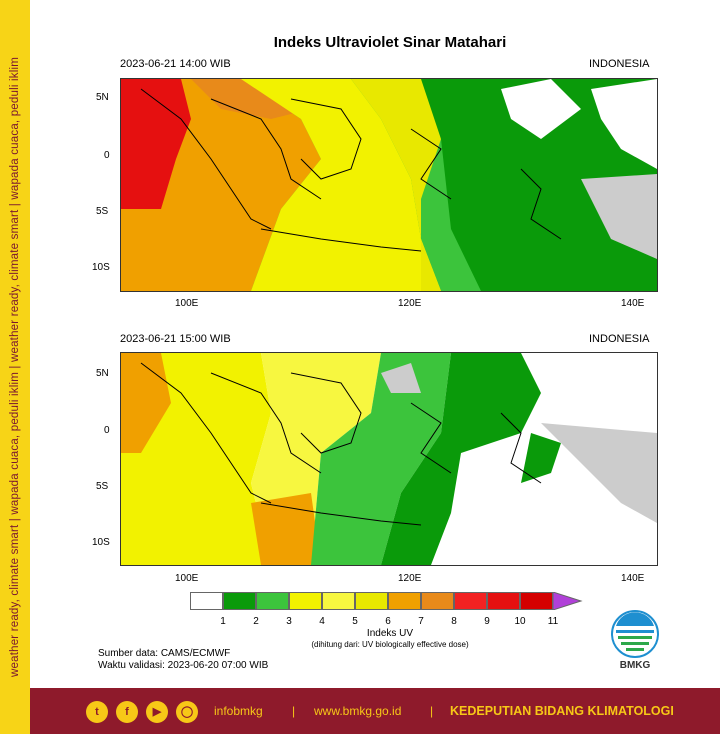 The width and height of the screenshot is (720, 734). What do you see at coordinates (102, 97) in the screenshot?
I see `panel1-lat-5n: 5N` at bounding box center [102, 97].